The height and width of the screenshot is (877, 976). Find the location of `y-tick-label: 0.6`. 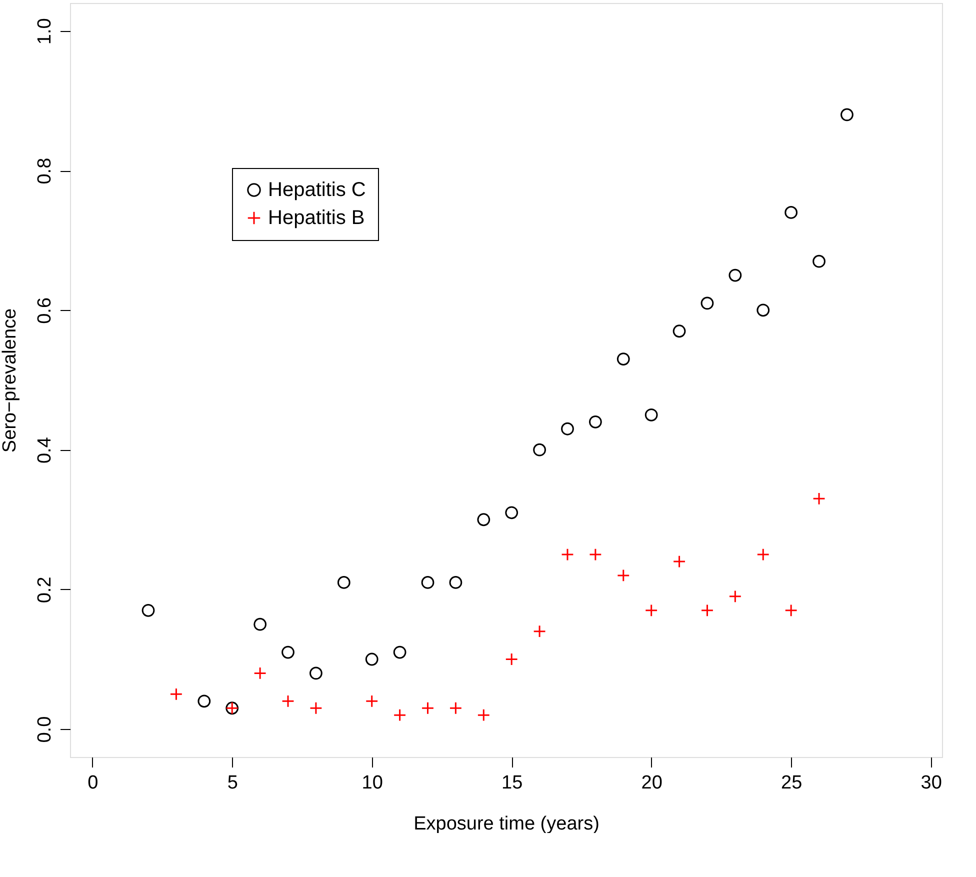

y-tick-label: 0.6 is located at coordinates (45, 310).